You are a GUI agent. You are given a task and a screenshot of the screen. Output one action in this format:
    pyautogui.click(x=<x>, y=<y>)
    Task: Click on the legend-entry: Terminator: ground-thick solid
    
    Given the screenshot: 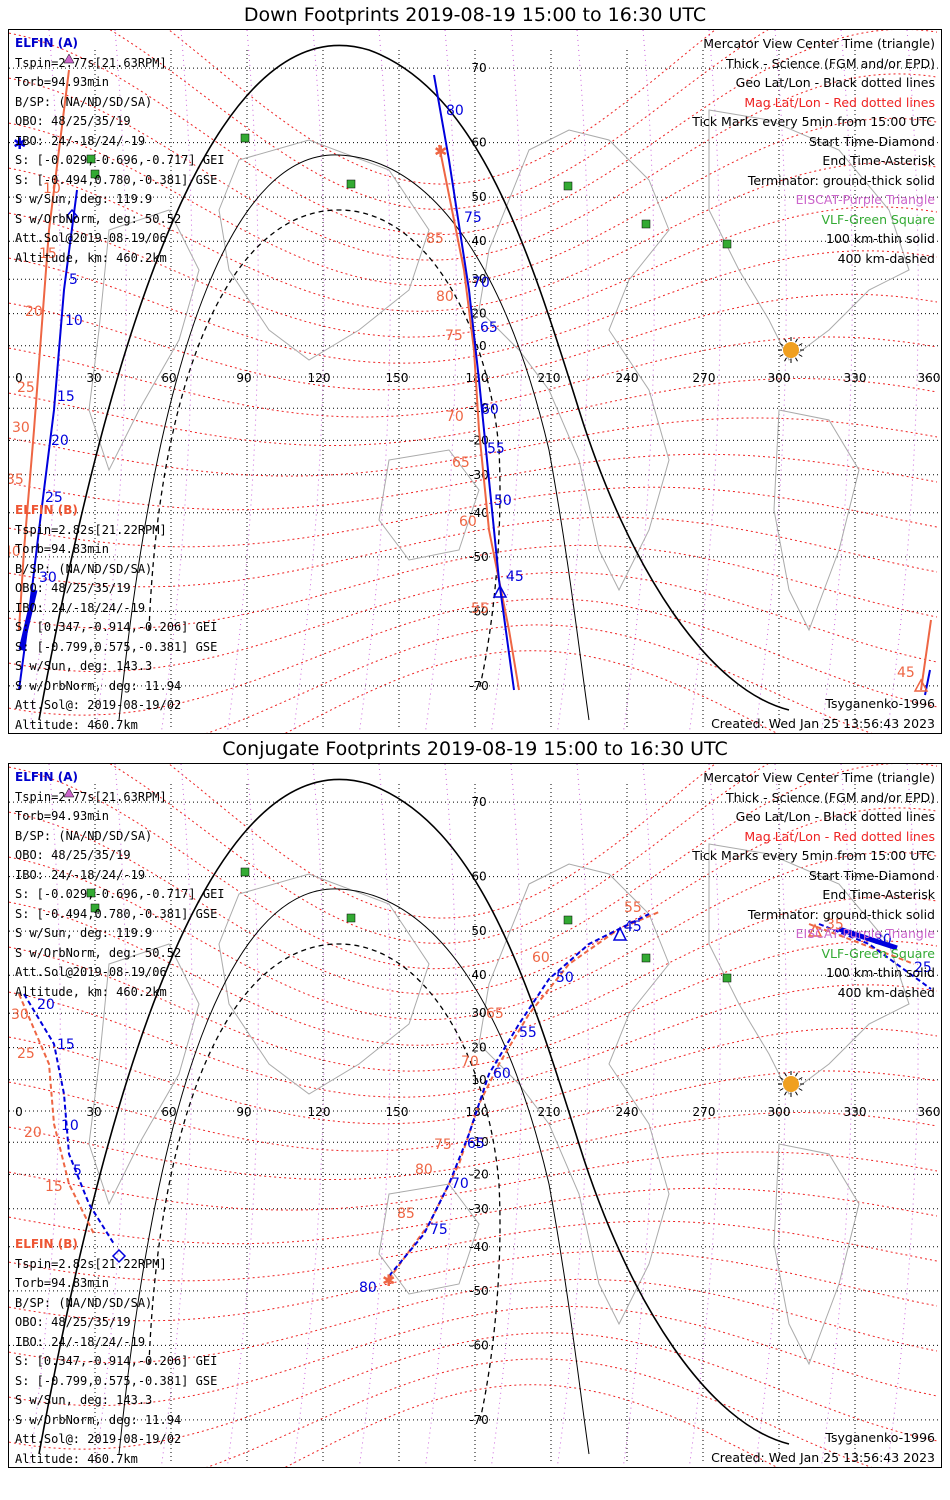 What is the action you would take?
    pyautogui.click(x=841, y=914)
    